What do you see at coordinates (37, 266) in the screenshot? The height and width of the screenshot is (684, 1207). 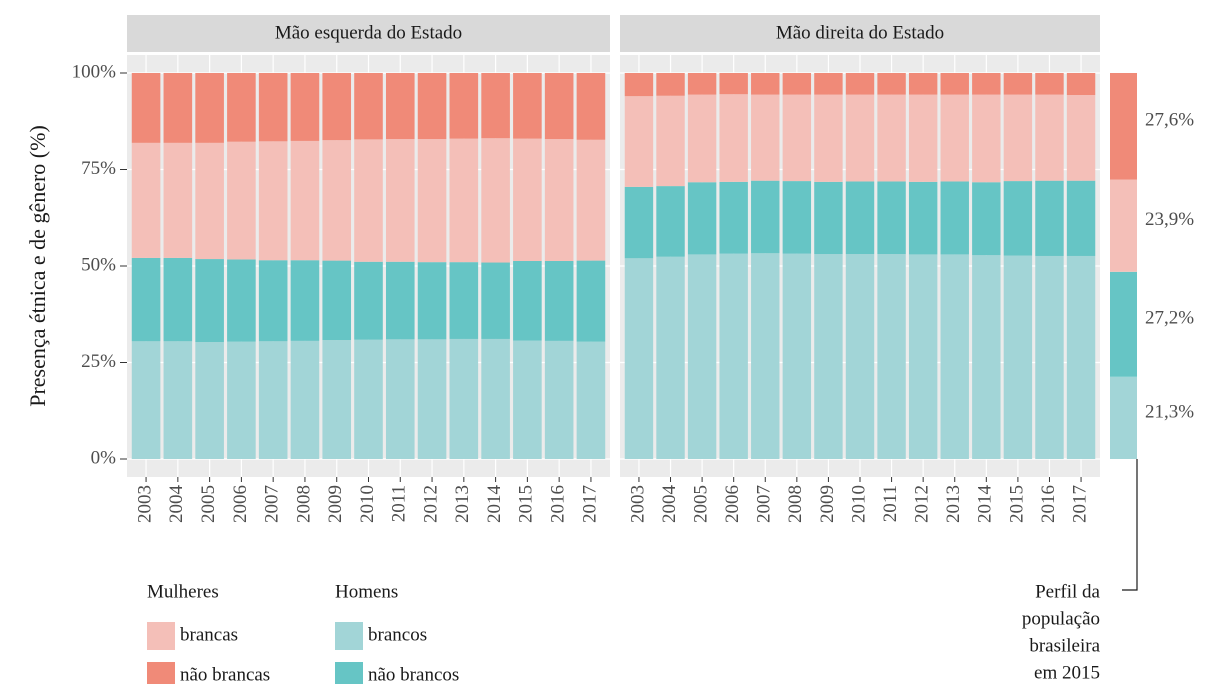 I see `y-axis-label: Presença étnica e de gênero (%)` at bounding box center [37, 266].